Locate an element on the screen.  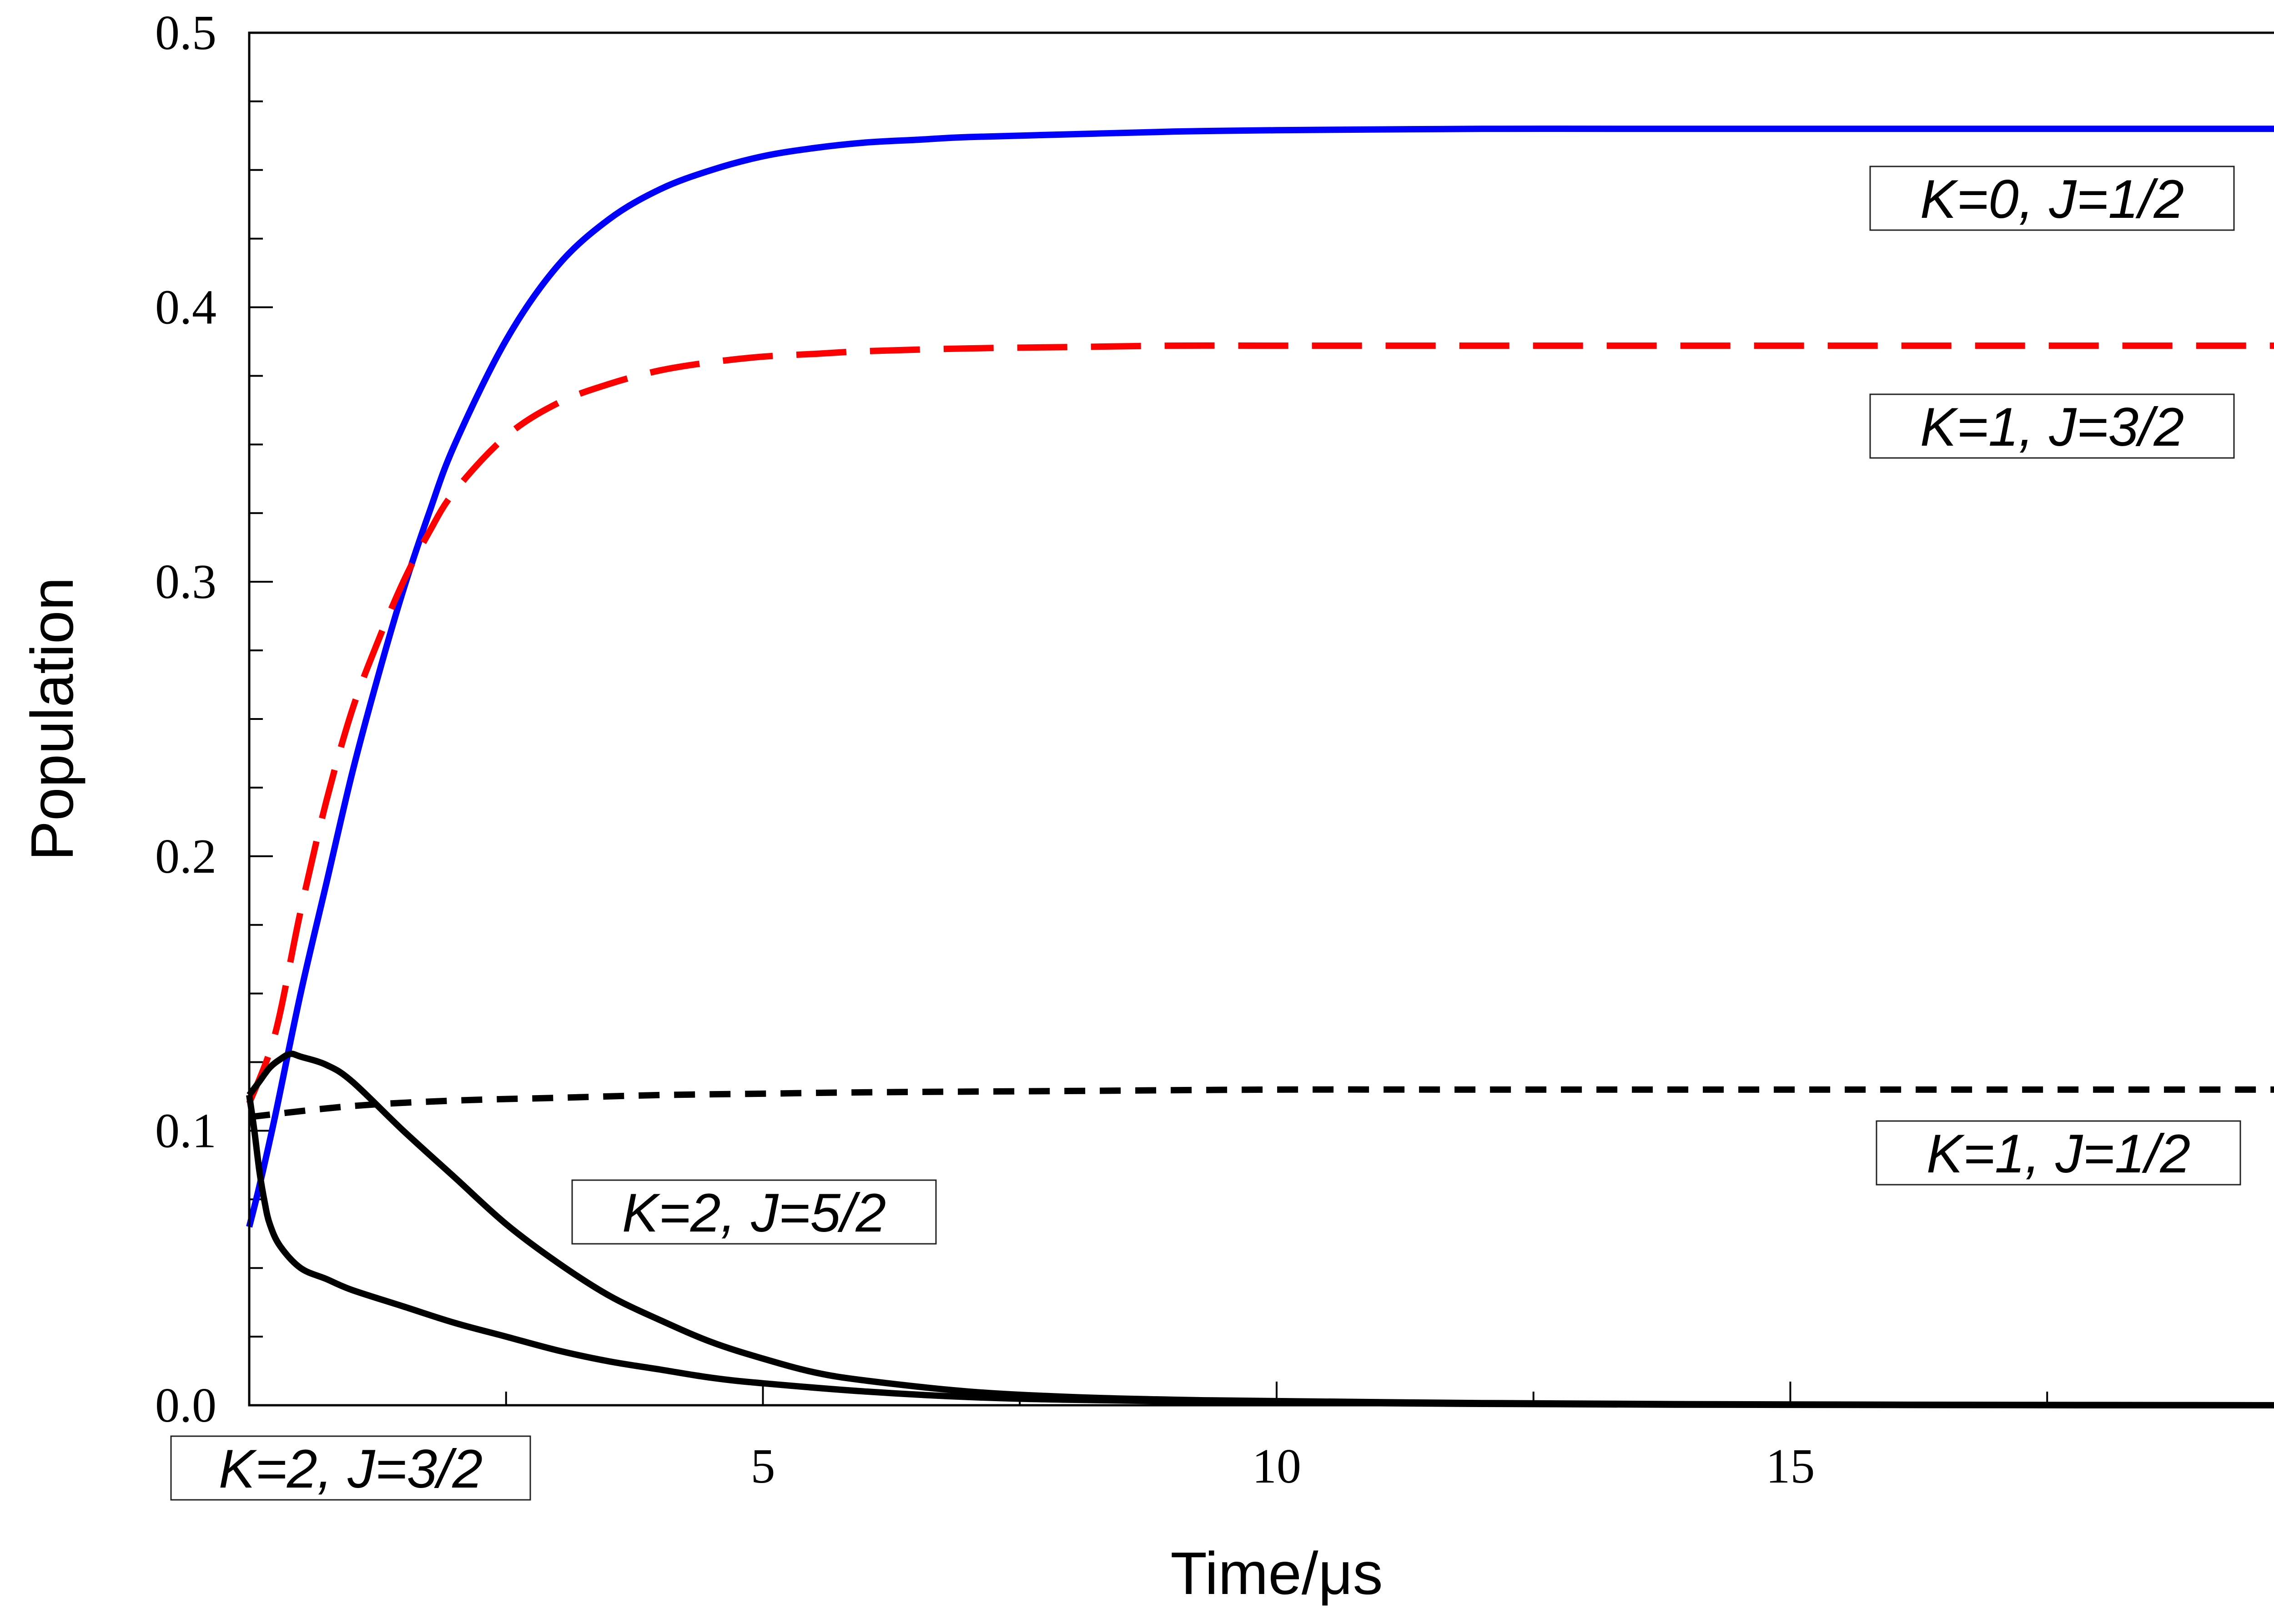
y-tick-label: 0.0 is located at coordinates (185, 1405).